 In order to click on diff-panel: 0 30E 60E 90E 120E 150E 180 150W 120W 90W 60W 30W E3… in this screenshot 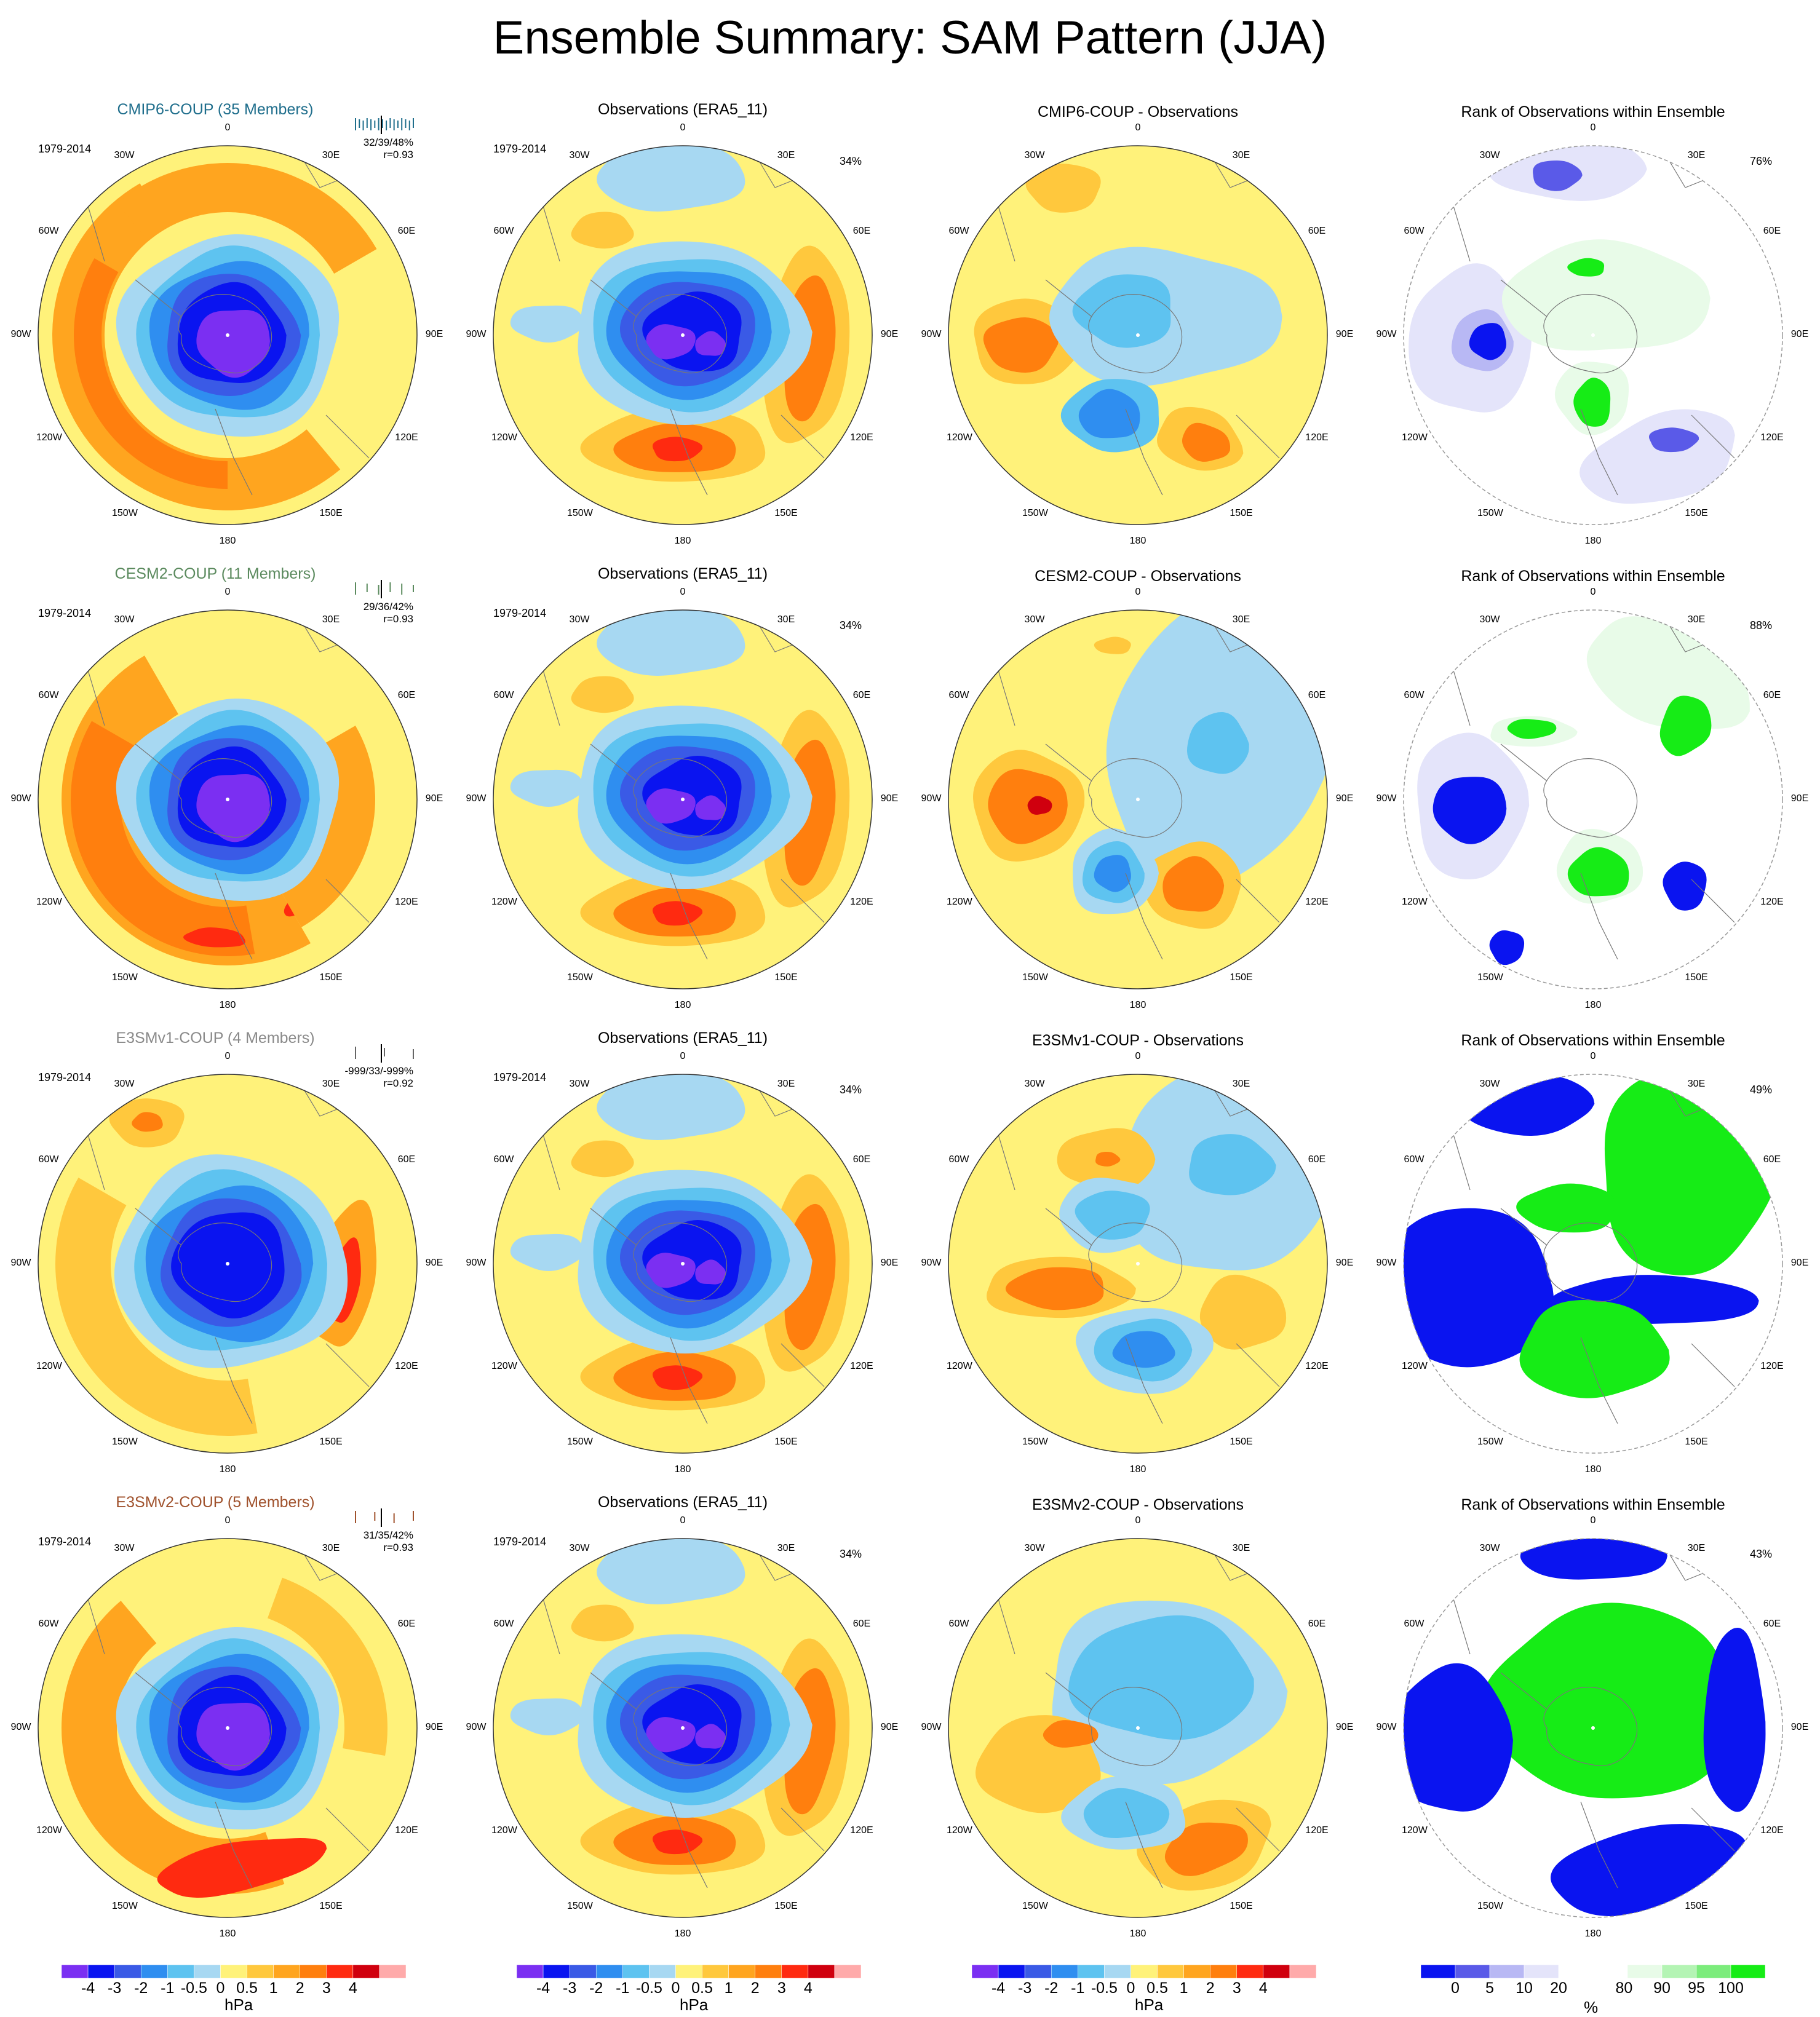, I will do `click(1137, 1259)`.